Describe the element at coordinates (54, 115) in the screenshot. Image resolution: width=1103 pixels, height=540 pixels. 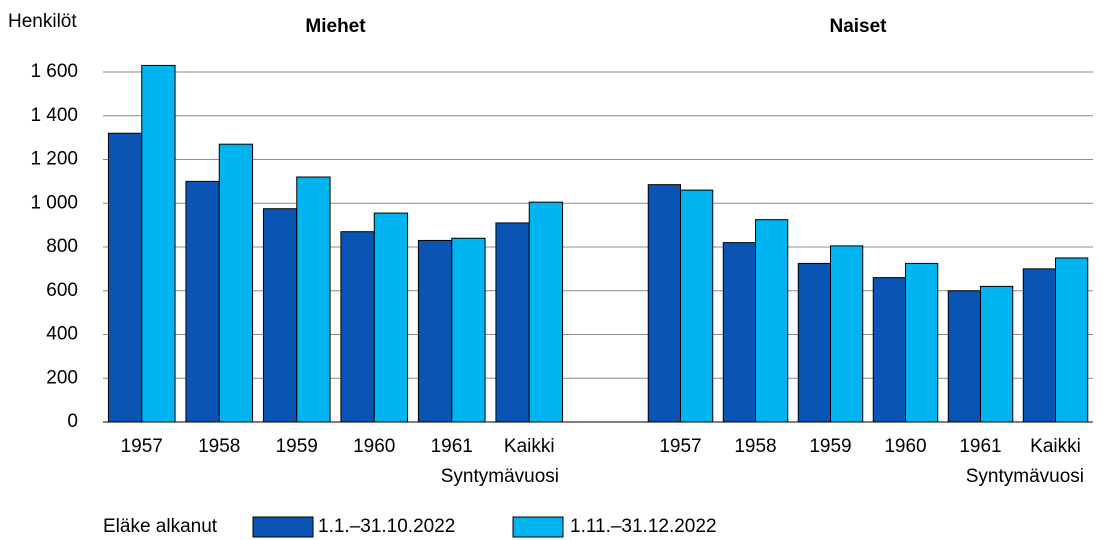
I see `y-tick-label: 1 400` at that location.